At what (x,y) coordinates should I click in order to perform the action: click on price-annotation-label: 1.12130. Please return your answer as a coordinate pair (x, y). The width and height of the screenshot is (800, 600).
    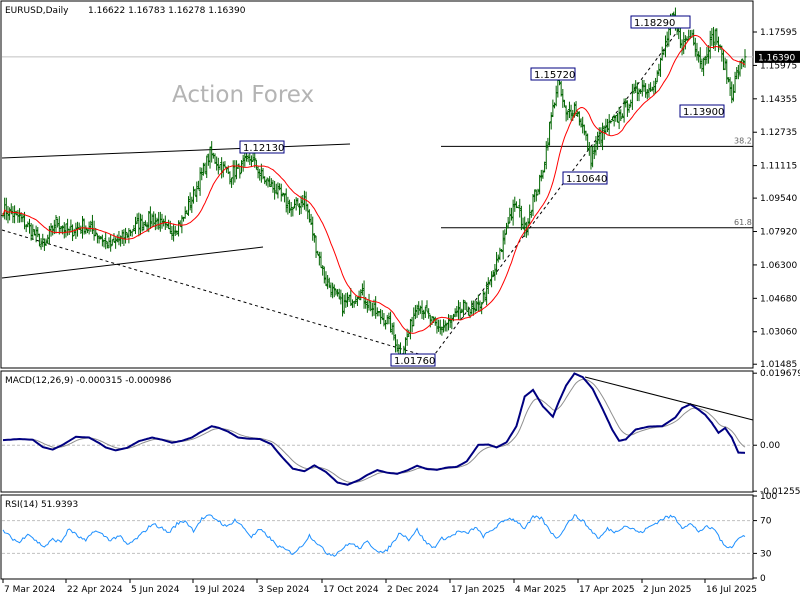
    Looking at the image, I should click on (263, 148).